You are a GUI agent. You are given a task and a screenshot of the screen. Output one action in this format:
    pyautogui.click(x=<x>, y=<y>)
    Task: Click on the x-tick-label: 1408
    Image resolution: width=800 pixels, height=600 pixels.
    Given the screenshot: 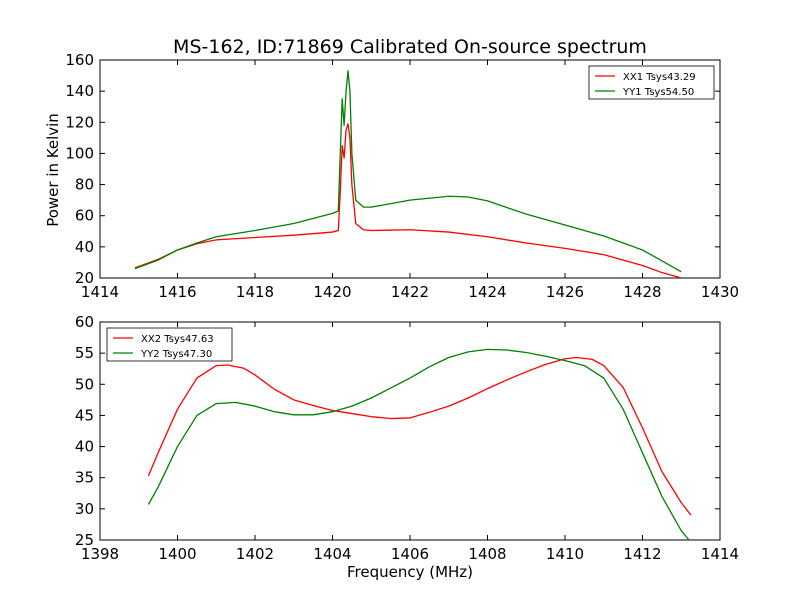 What is the action you would take?
    pyautogui.click(x=487, y=554)
    